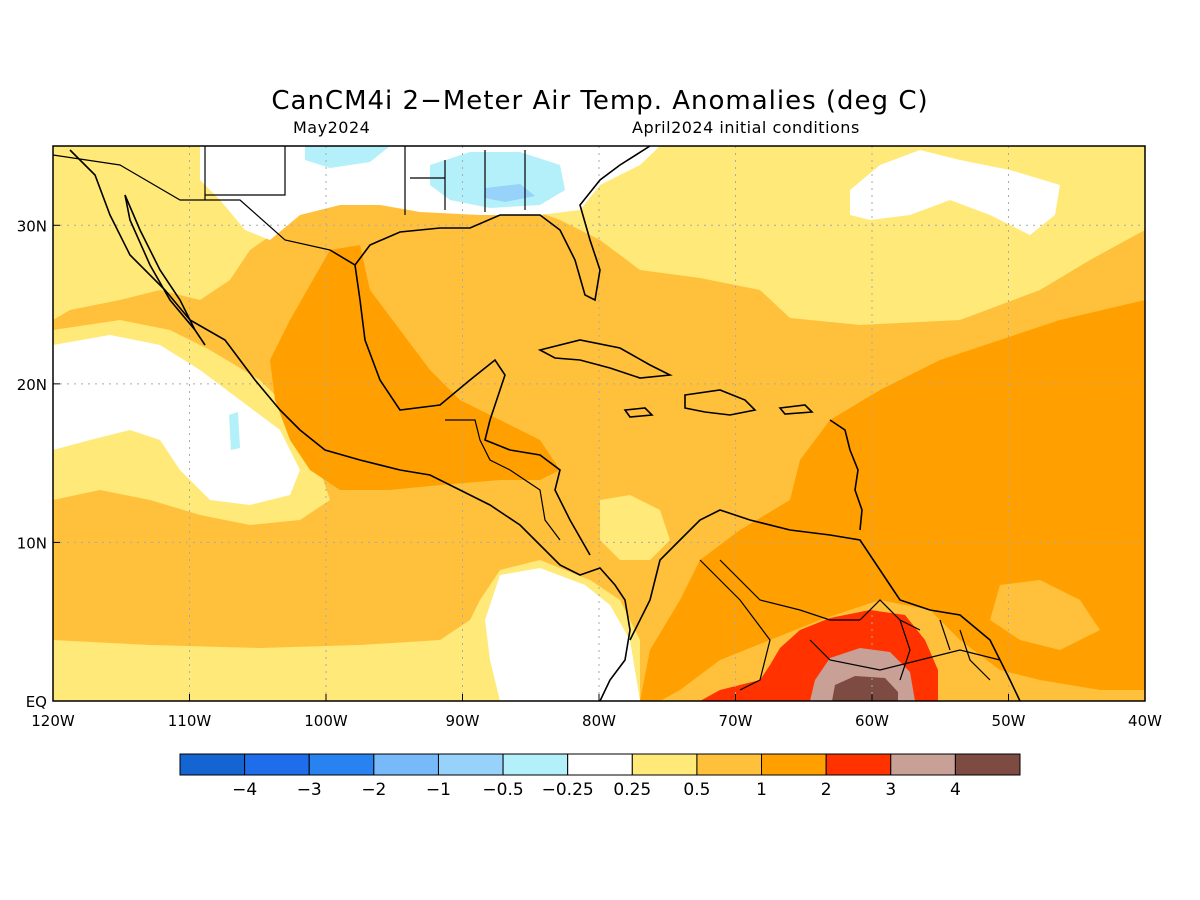  Describe the element at coordinates (599, 721) in the screenshot. I see `lon-tick-label: 80W` at that location.